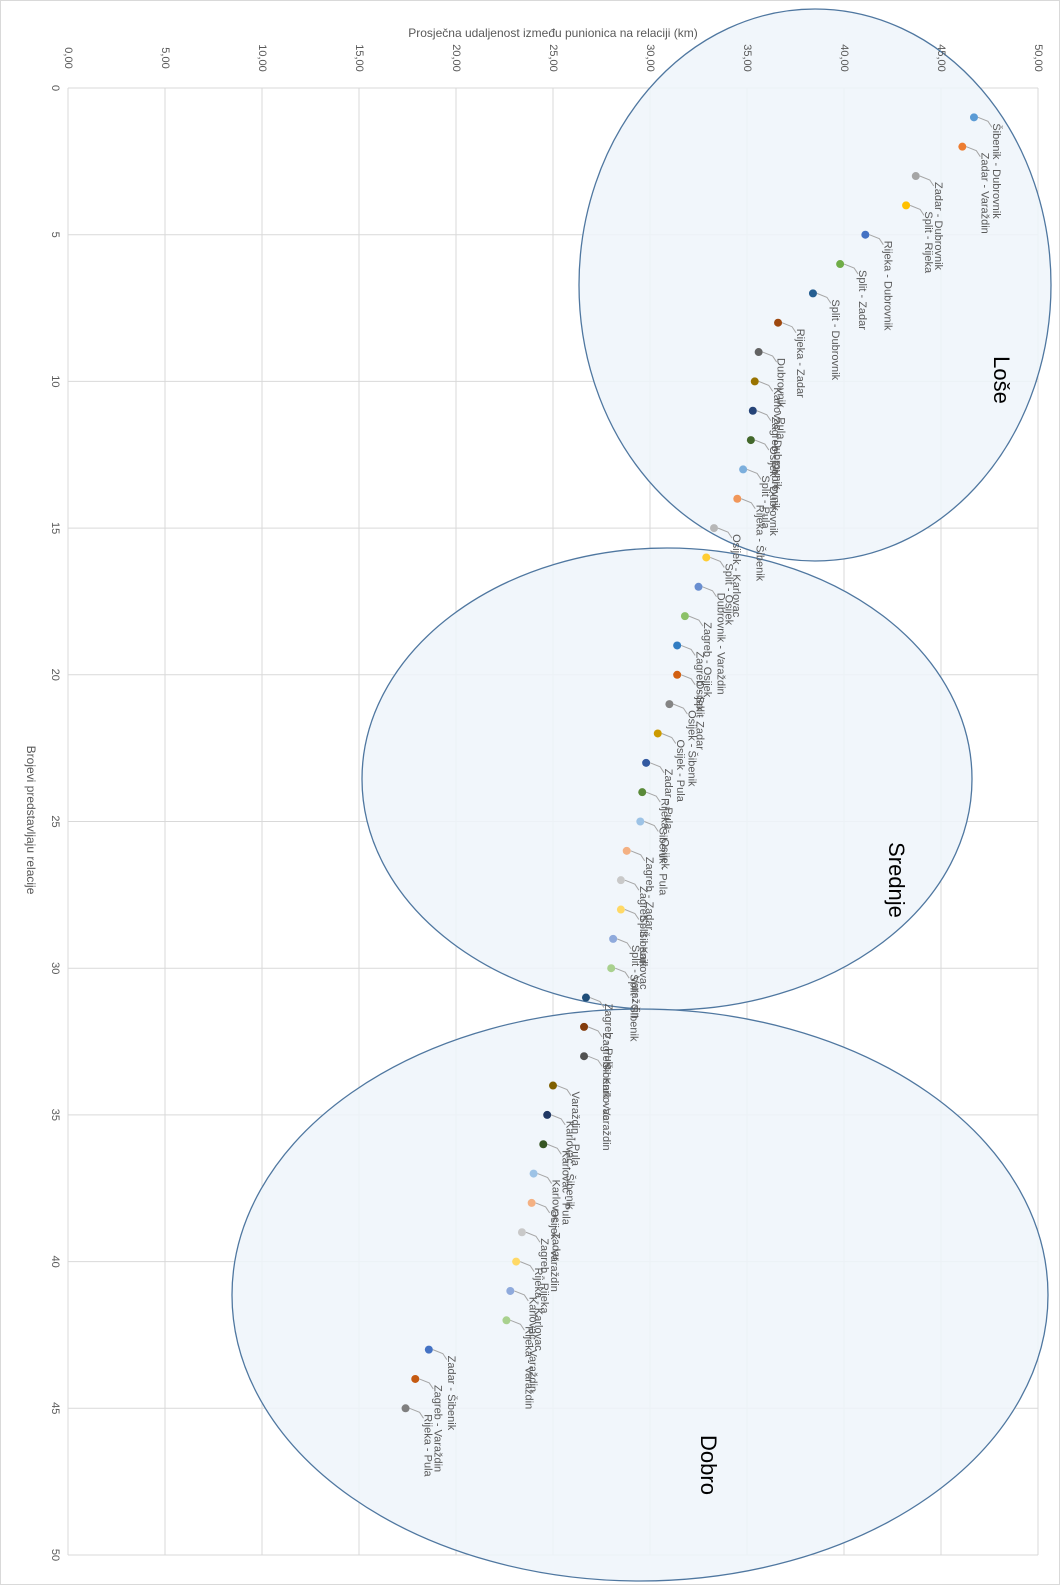 The image size is (1060, 1585). What do you see at coordinates (781, 399) in the screenshot?
I see `point-label: Dubrovnik - Pula` at bounding box center [781, 399].